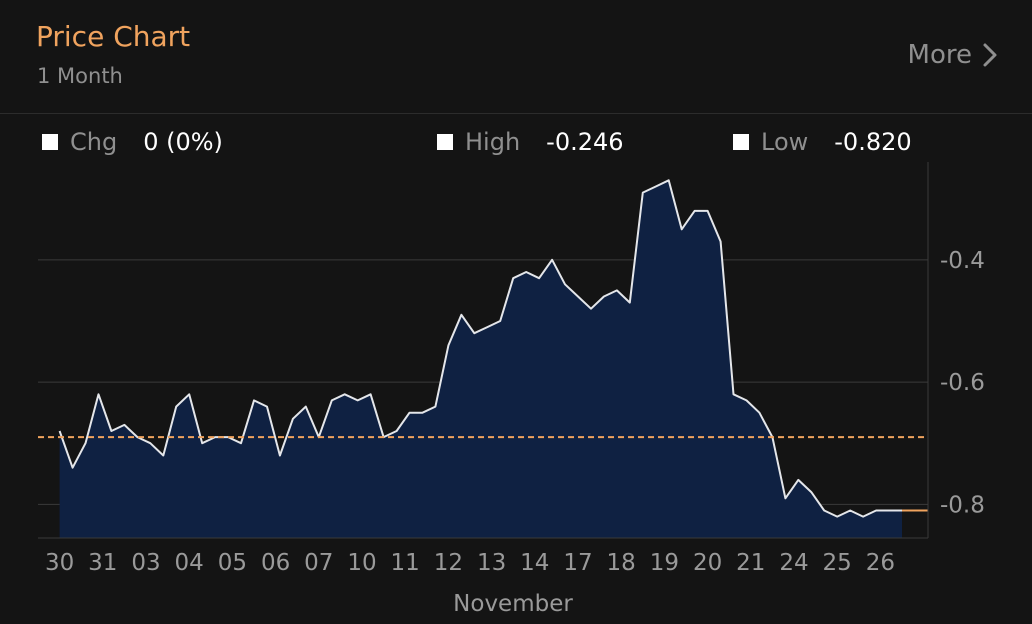  Describe the element at coordinates (318, 563) in the screenshot. I see `x-tick-label: 07` at that location.